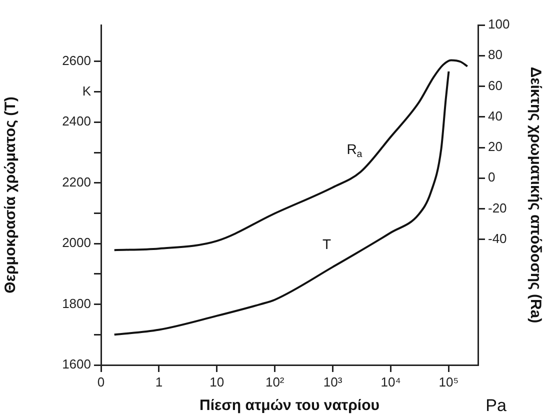 Image resolution: width=546 pixels, height=417 pixels. Describe the element at coordinates (333, 382) in the screenshot. I see `x-tick-label: 10³` at that location.